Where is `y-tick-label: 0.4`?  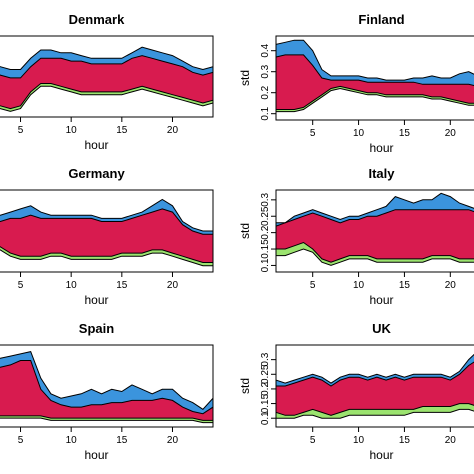
y-tick-label: 0.4 is located at coordinates (265, 50).